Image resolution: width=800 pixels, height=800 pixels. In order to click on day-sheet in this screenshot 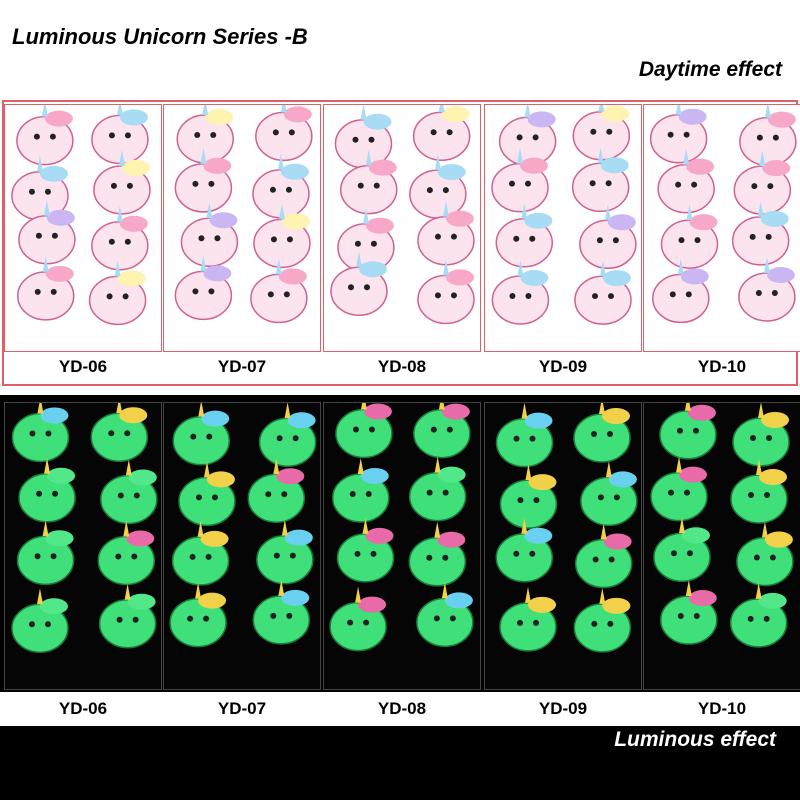, I will do `click(402, 228)`.